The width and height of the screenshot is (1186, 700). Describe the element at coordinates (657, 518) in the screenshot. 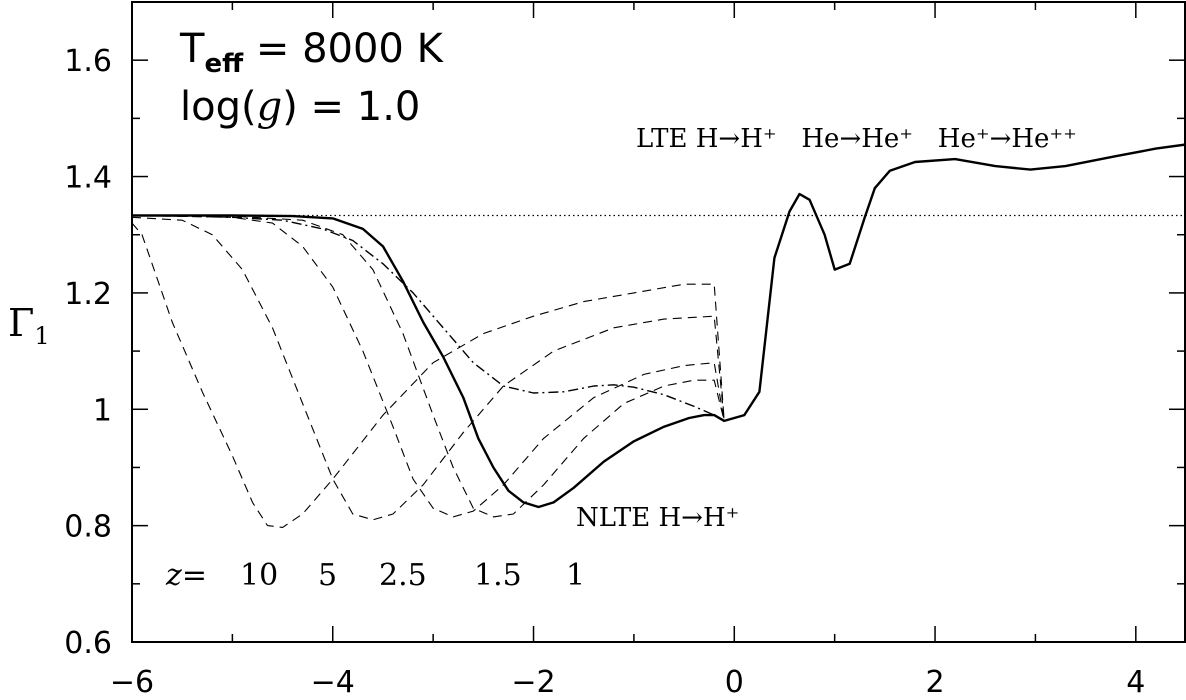

I see `nlte-label: NLTE H→H⁺` at that location.